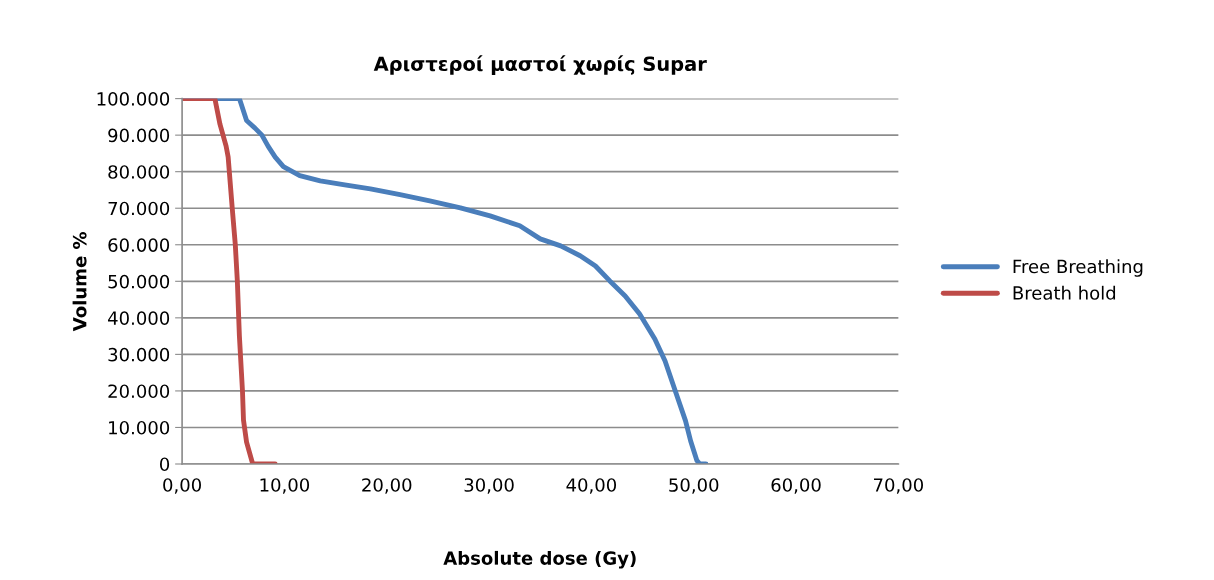 The width and height of the screenshot is (1214, 580). What do you see at coordinates (139, 281) in the screenshot?
I see `y-tick-label: 50.000` at bounding box center [139, 281].